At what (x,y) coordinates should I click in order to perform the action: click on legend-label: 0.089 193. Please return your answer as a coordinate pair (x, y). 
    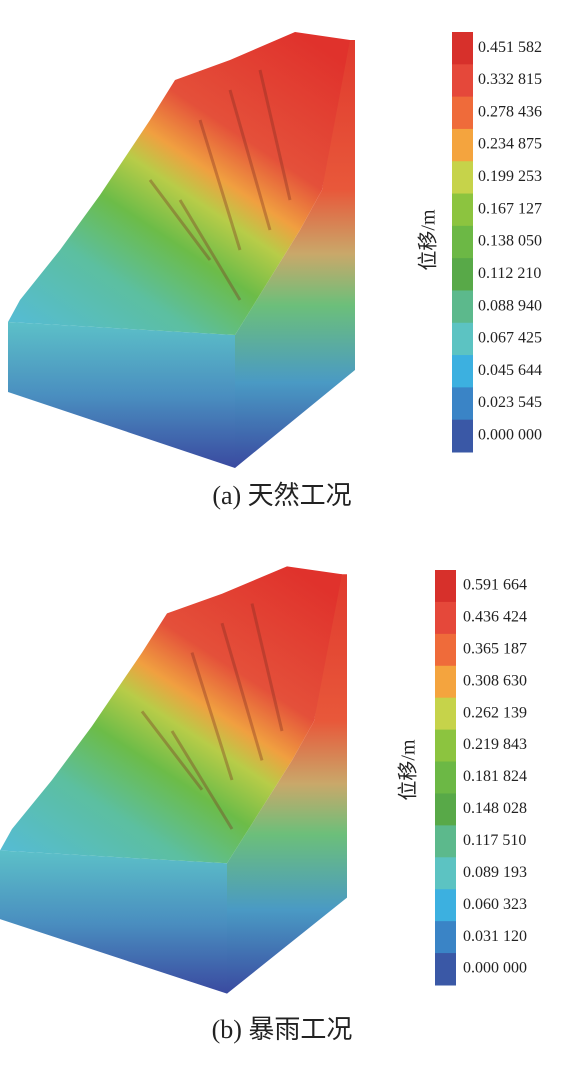
    Looking at the image, I should click on (495, 872).